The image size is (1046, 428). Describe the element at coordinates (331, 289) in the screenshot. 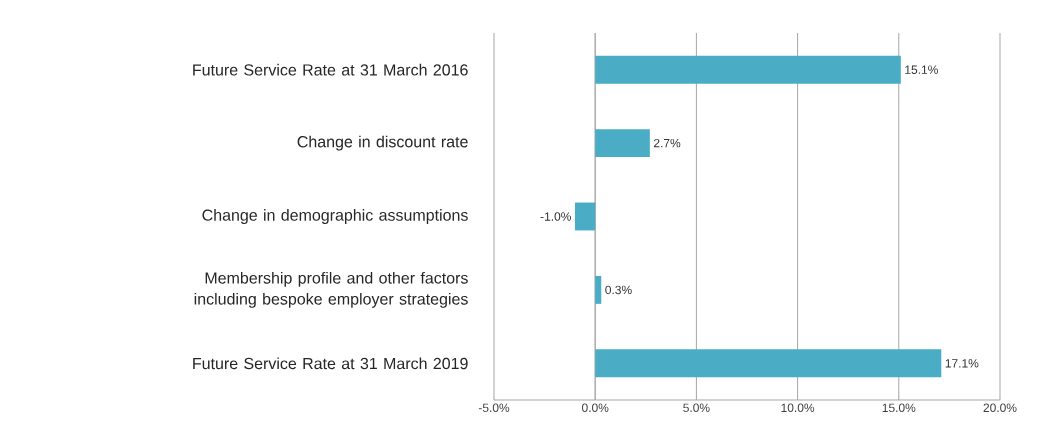

I see `y-tick-label: Membership profile and other factors including bespoke employer strategies` at that location.